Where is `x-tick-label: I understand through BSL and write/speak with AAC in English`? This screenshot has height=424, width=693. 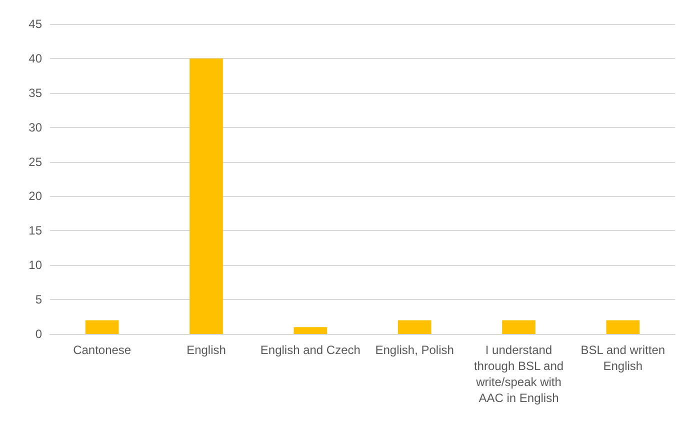
x-tick-label: I understand through BSL and write/speak with AAC in English is located at coordinates (519, 374).